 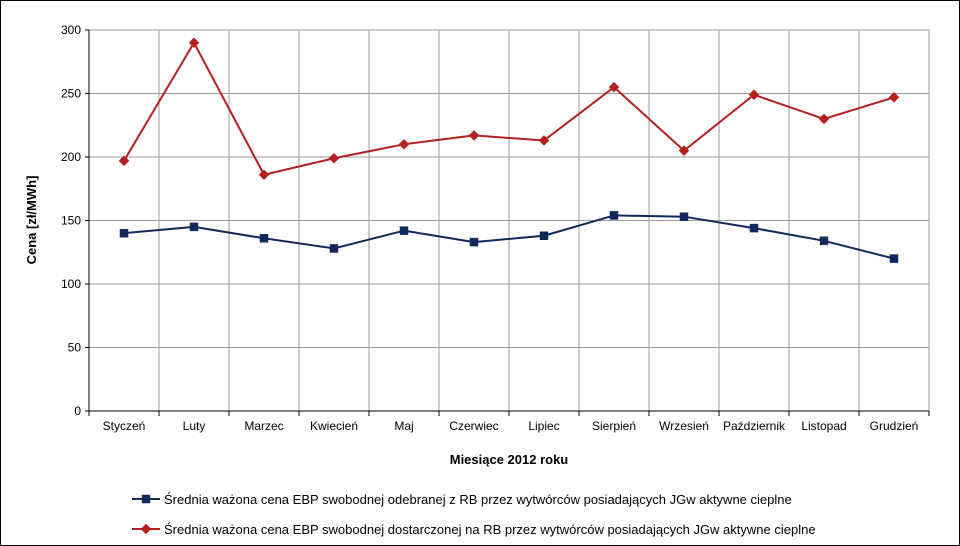 What do you see at coordinates (509, 459) in the screenshot?
I see `x-axis-title: Miesiące 2012 roku` at bounding box center [509, 459].